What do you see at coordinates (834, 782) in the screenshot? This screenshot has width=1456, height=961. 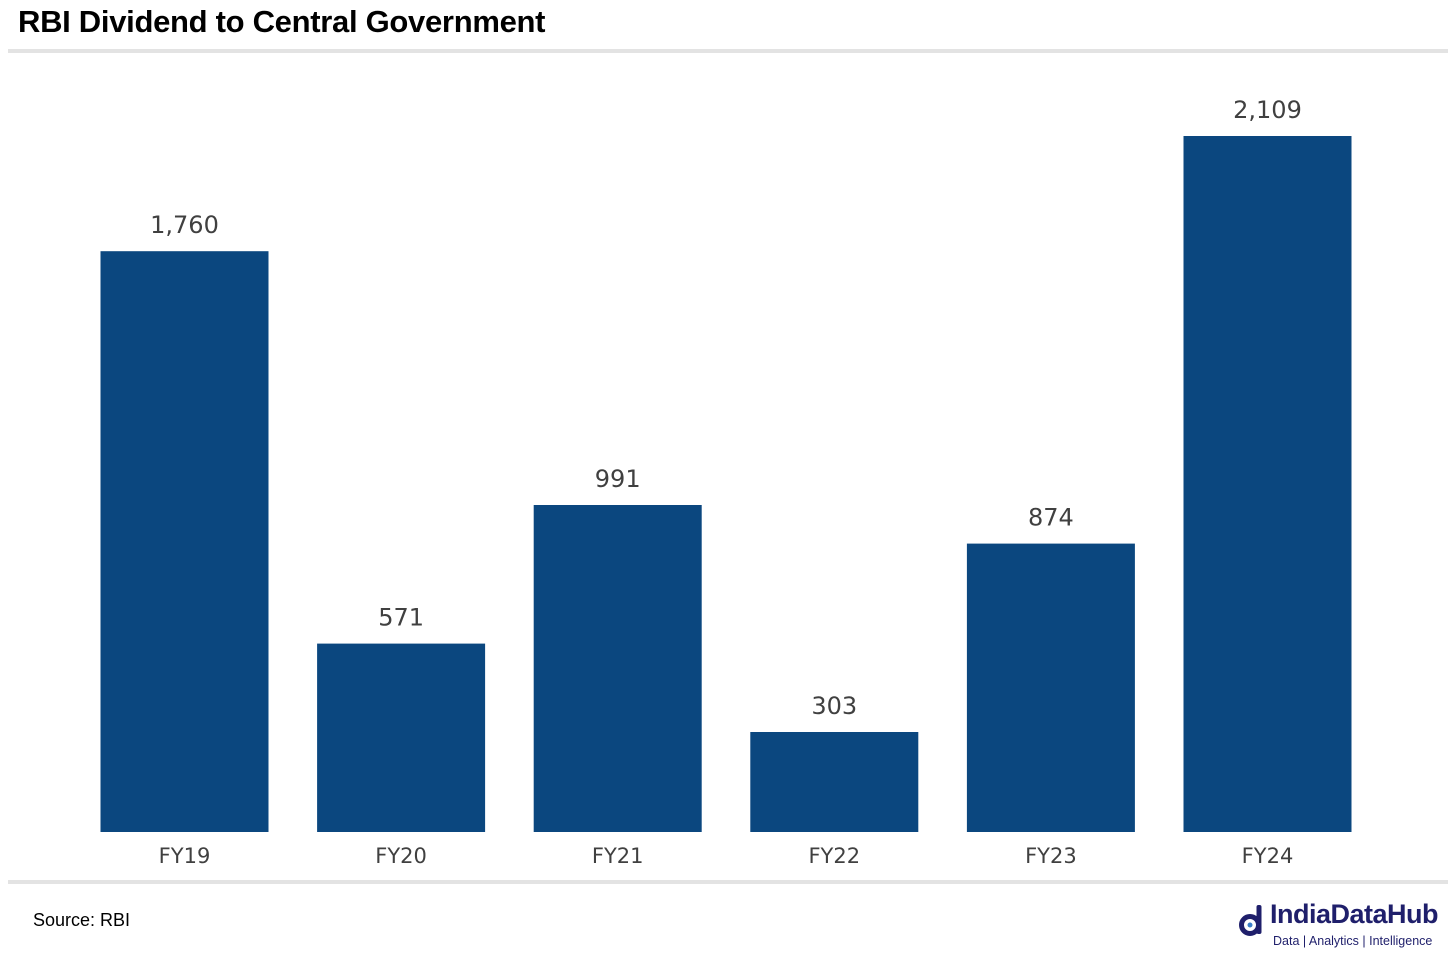 I see `bar-fy22` at bounding box center [834, 782].